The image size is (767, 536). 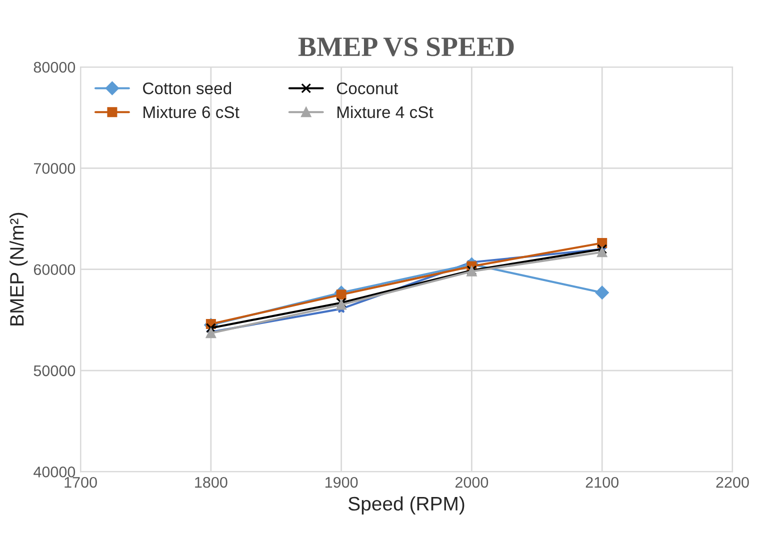 What do you see at coordinates (471, 482) in the screenshot?
I see `x-tick-label: 2000` at bounding box center [471, 482].